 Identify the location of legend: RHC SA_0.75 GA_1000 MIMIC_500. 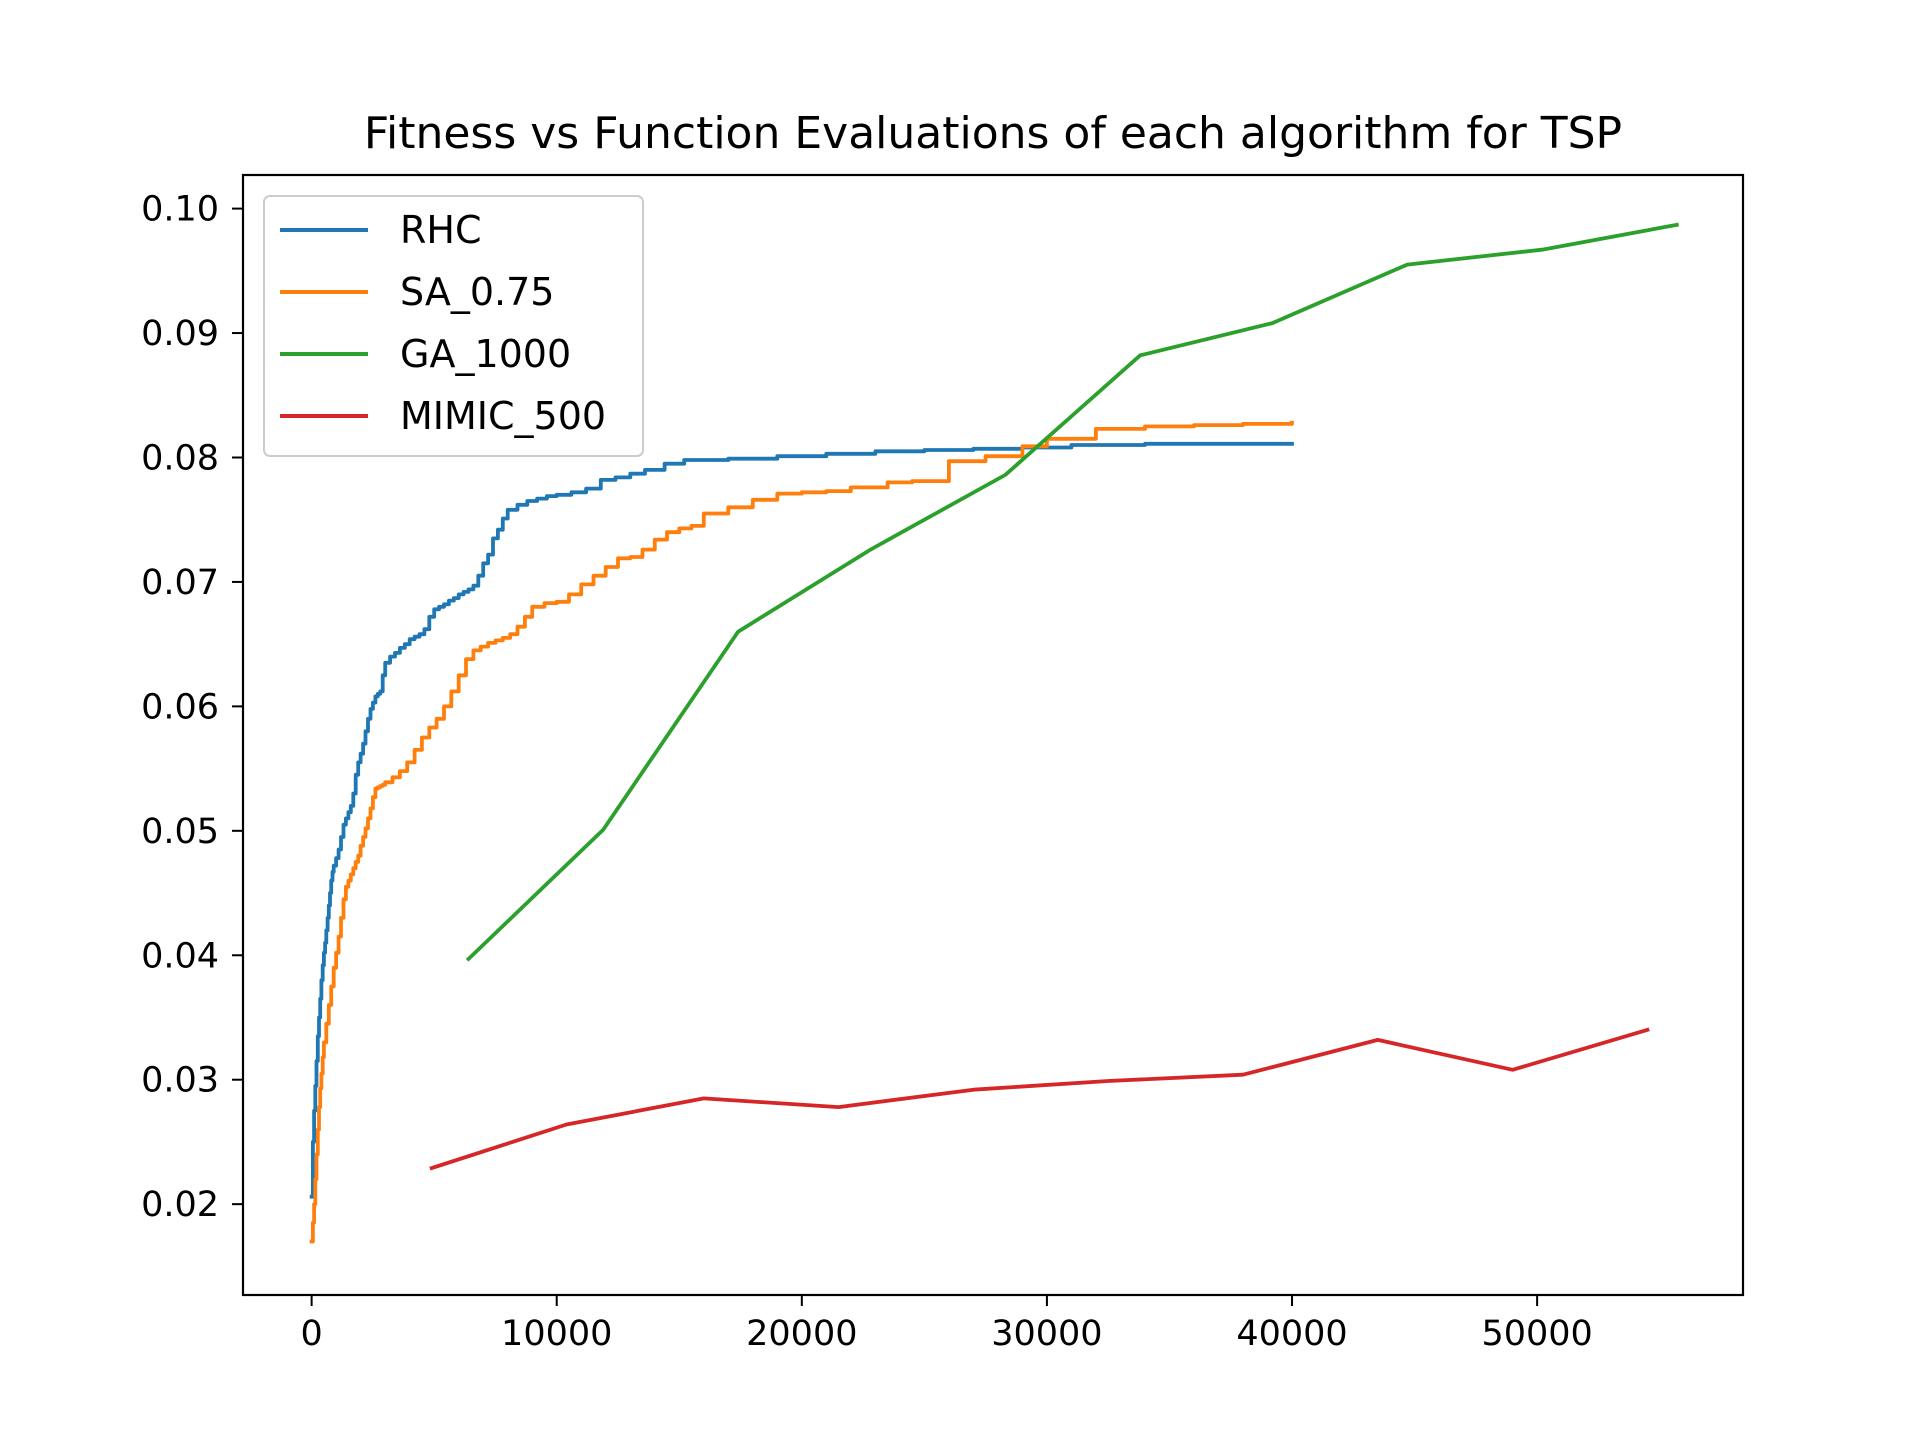
(453, 326).